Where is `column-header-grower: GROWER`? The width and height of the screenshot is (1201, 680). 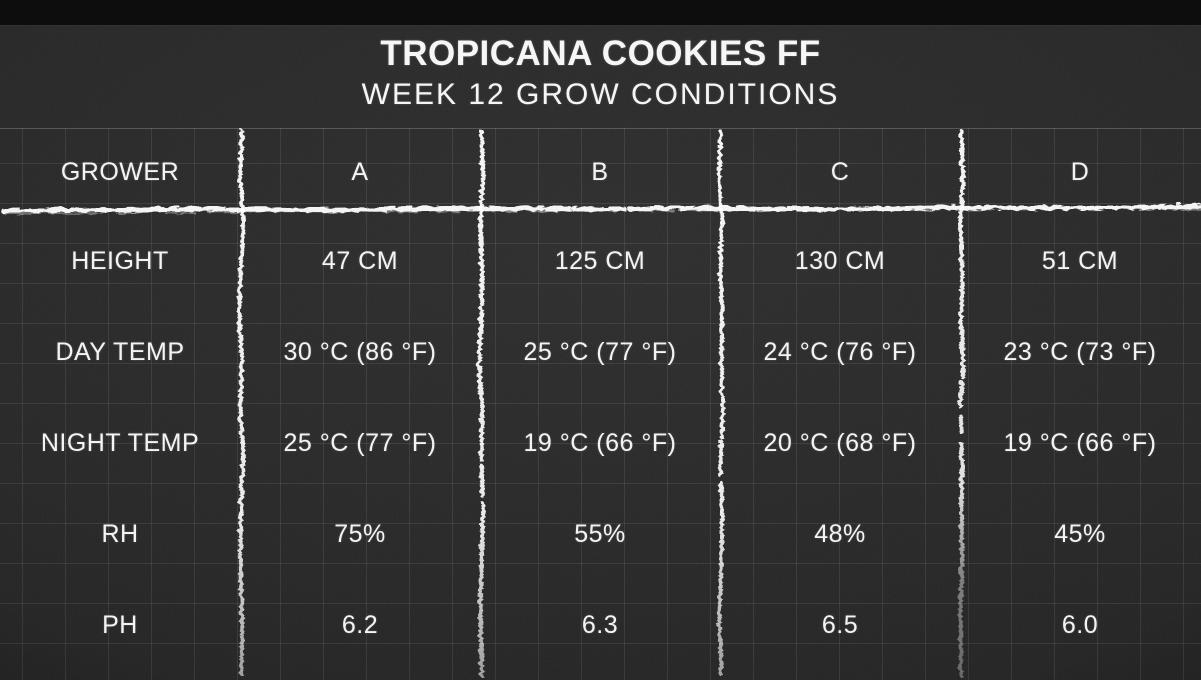
column-header-grower: GROWER is located at coordinates (120, 171).